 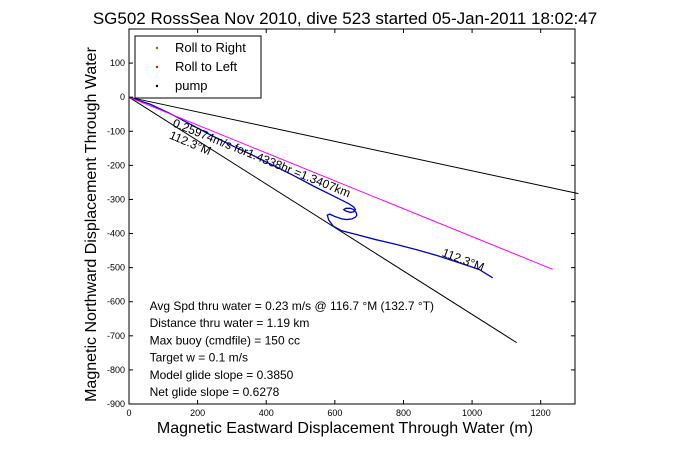 What do you see at coordinates (472, 413) in the screenshot?
I see `x-tick-label: 1000` at bounding box center [472, 413].